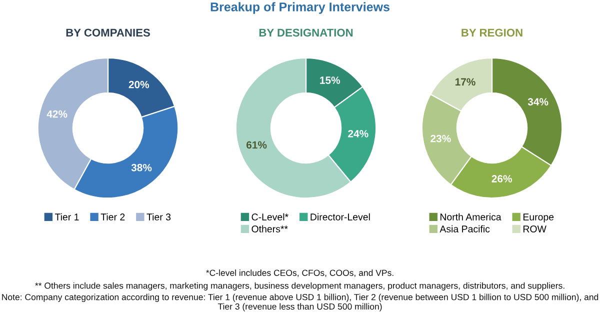 The height and width of the screenshot is (320, 600). I want to click on chart-title: BY COMPANIES, so click(108, 32).